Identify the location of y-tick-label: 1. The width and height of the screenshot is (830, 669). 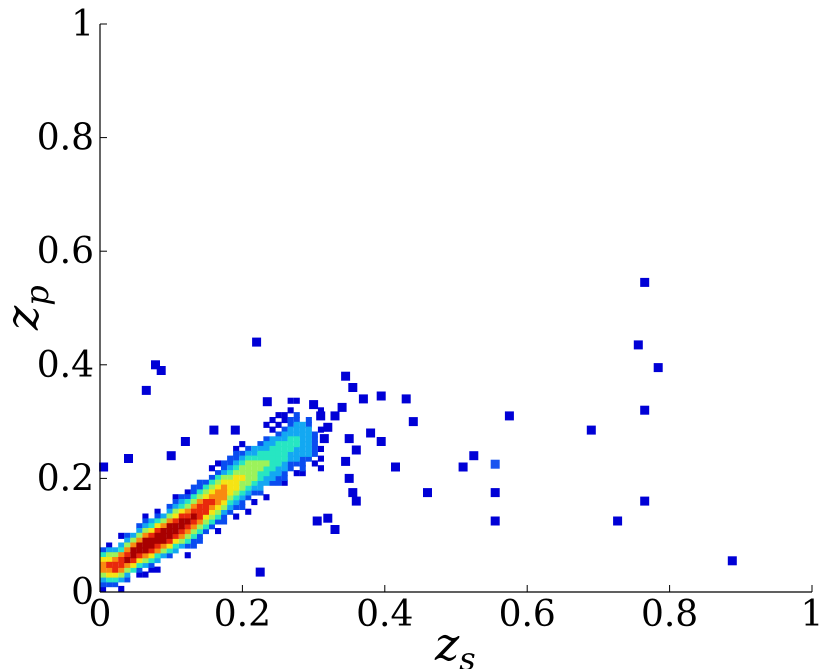
(82, 24).